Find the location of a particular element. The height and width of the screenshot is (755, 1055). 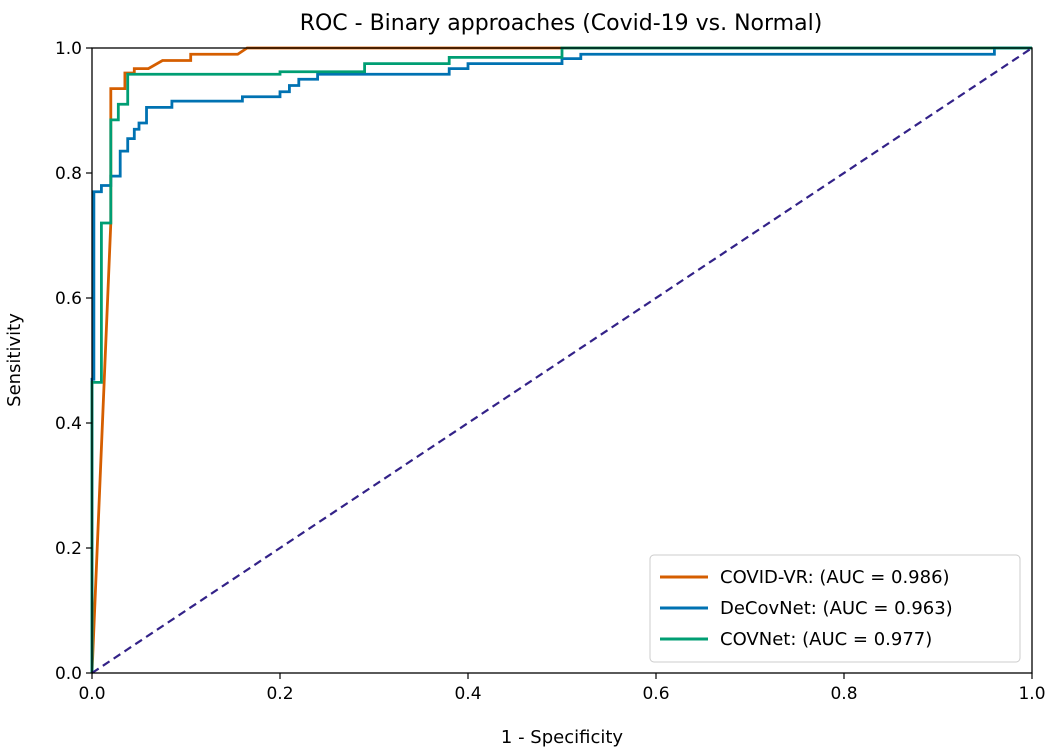

legend-label: COVNet: (AUC = 0.977) is located at coordinates (826, 639).